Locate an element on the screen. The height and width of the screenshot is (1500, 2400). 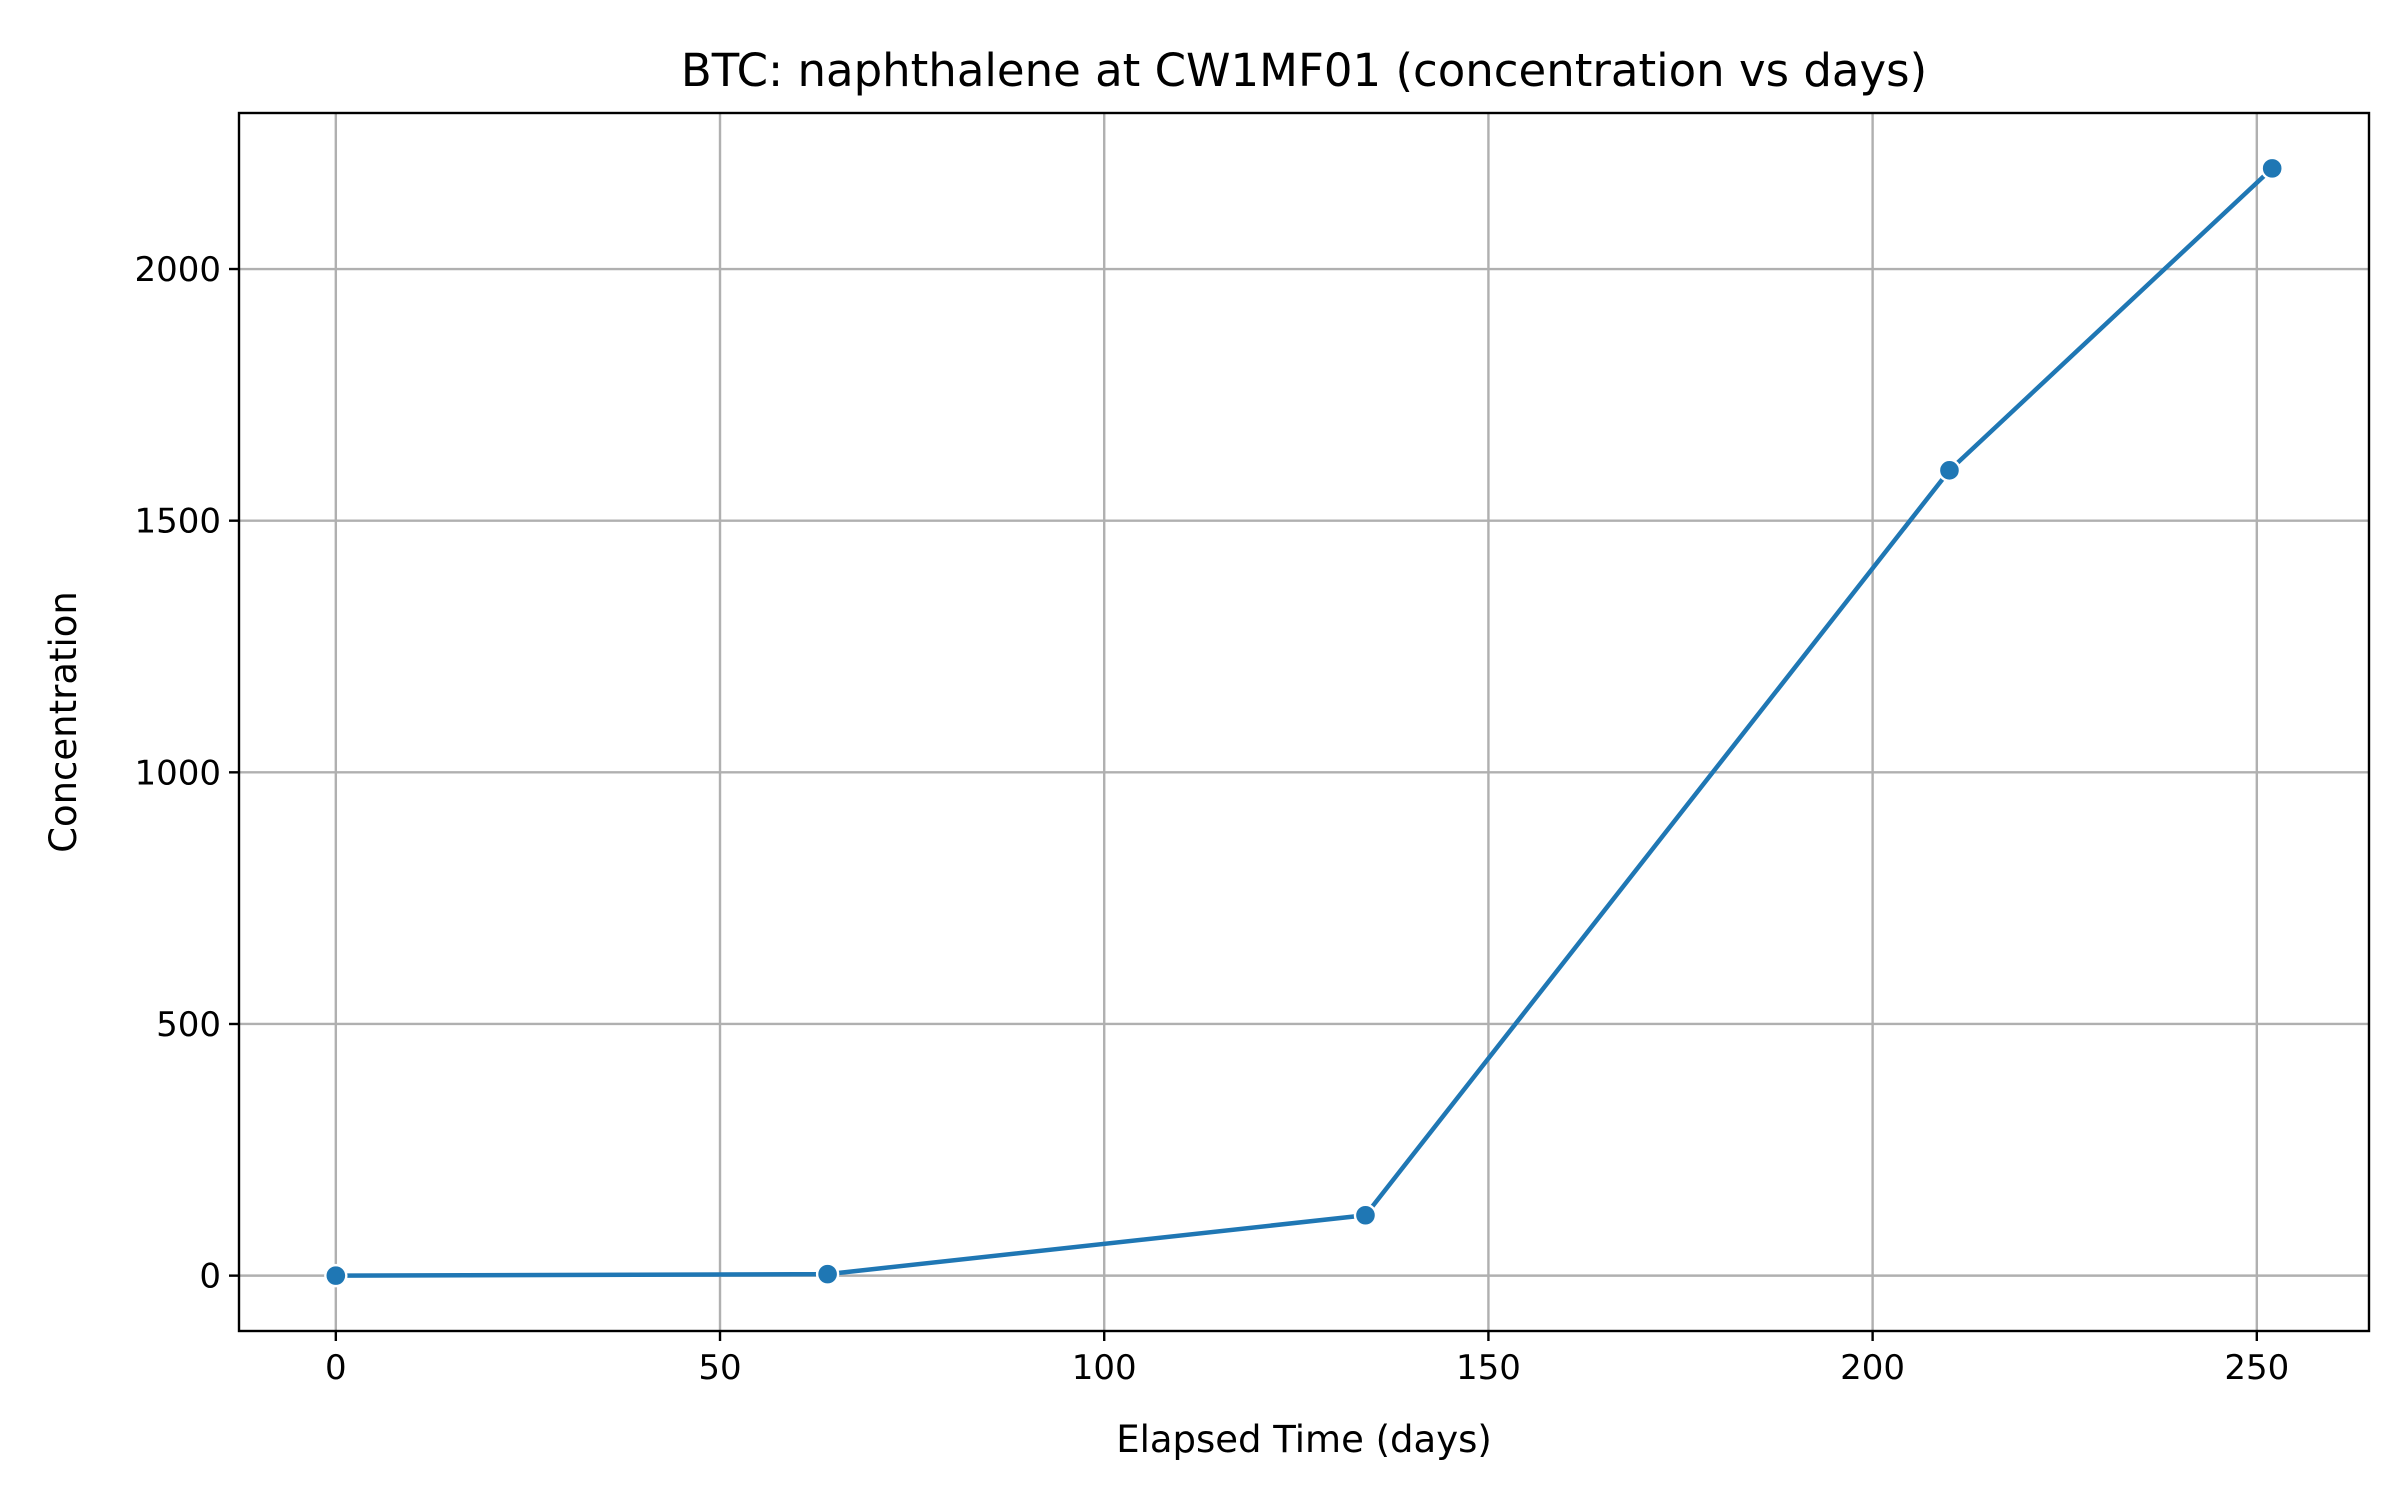
y-tick-label: 0 is located at coordinates (210, 1277).